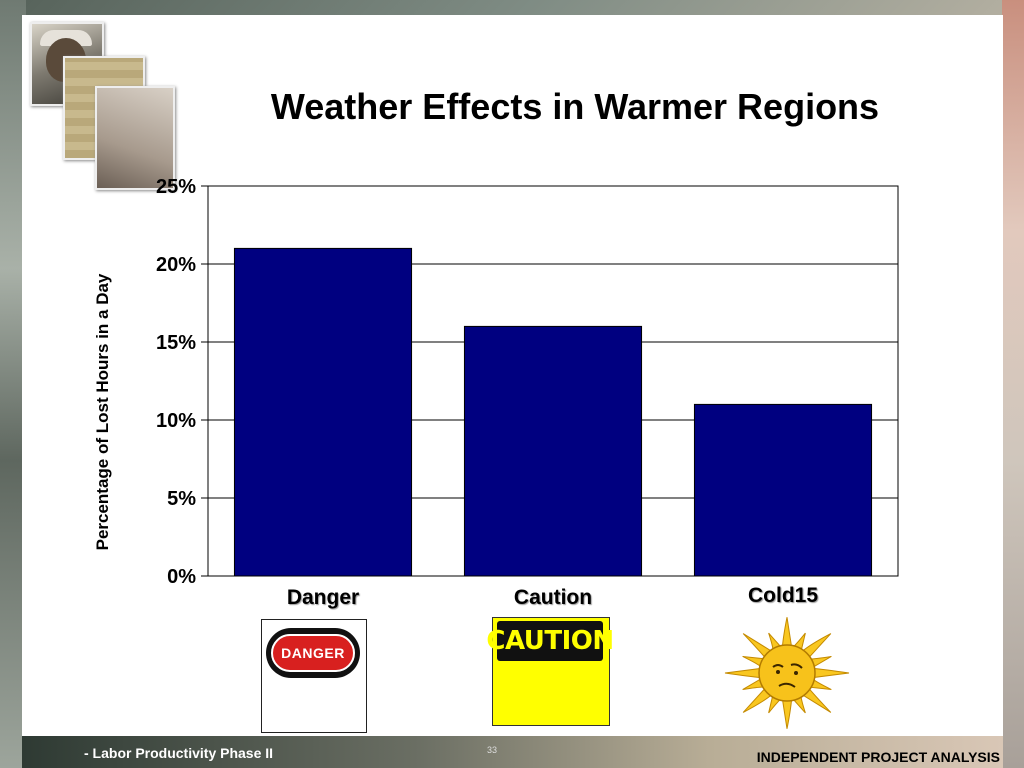 The width and height of the screenshot is (1024, 768). I want to click on background-texture-right, so click(1013, 384).